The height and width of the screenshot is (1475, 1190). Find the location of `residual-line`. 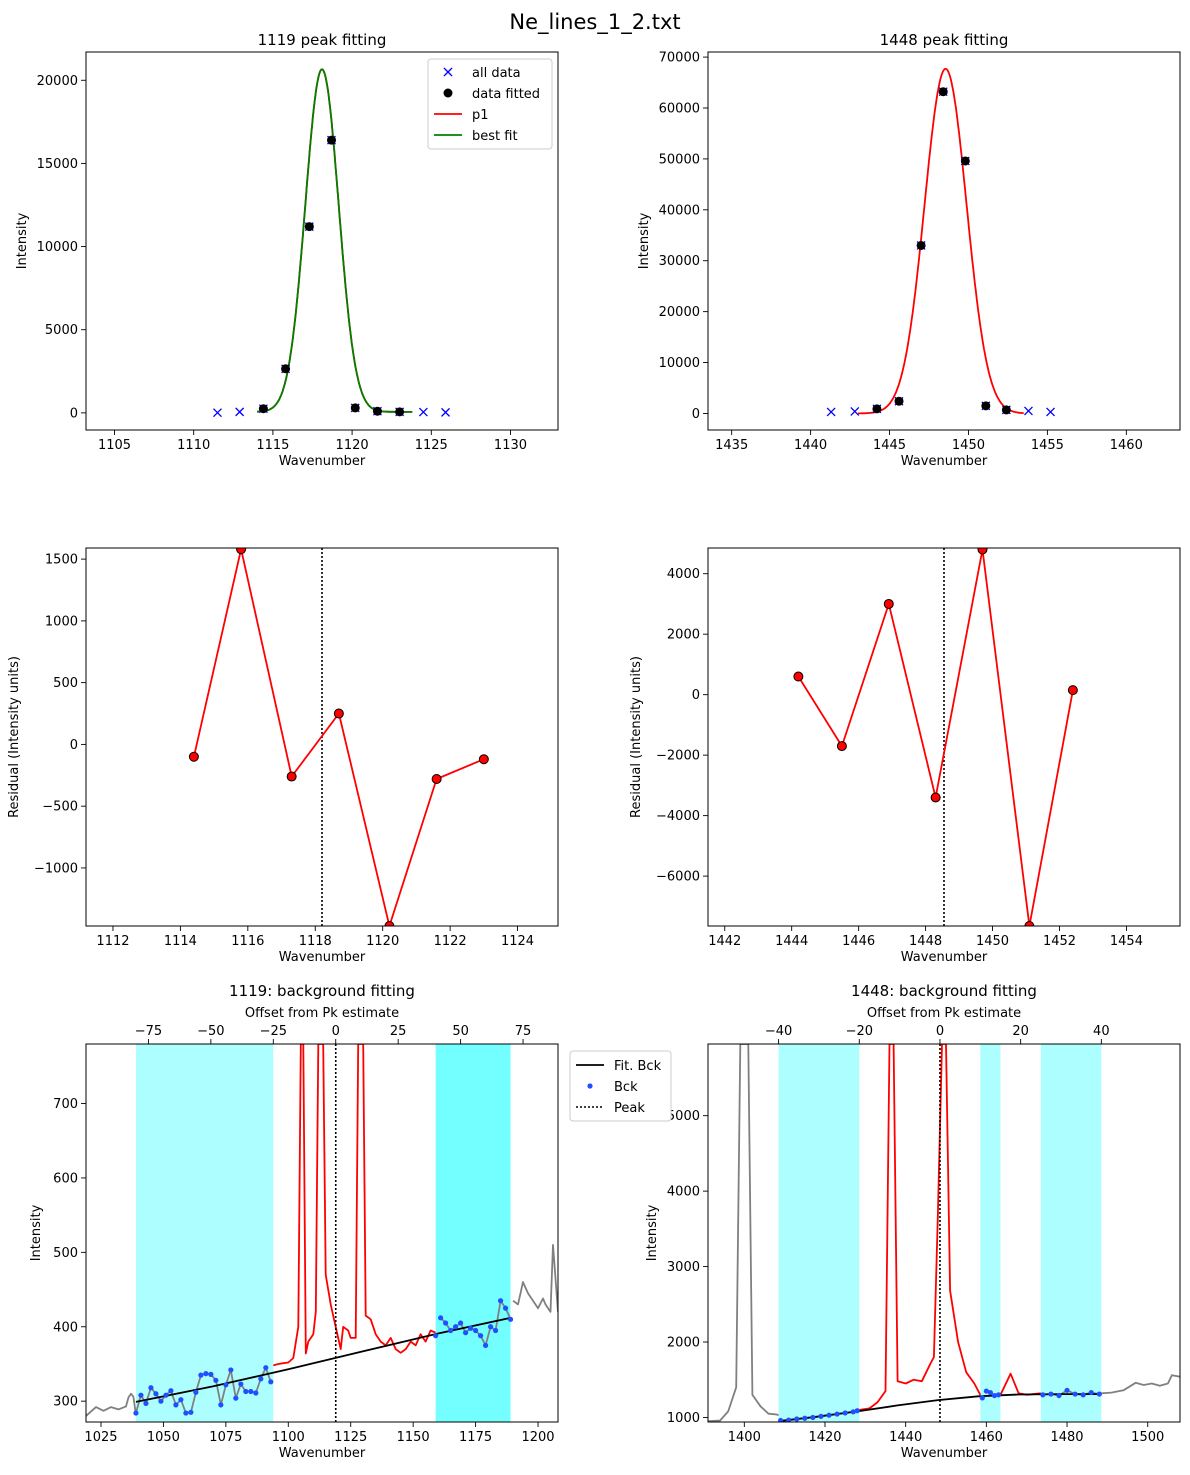

residual-line is located at coordinates (935, 737).